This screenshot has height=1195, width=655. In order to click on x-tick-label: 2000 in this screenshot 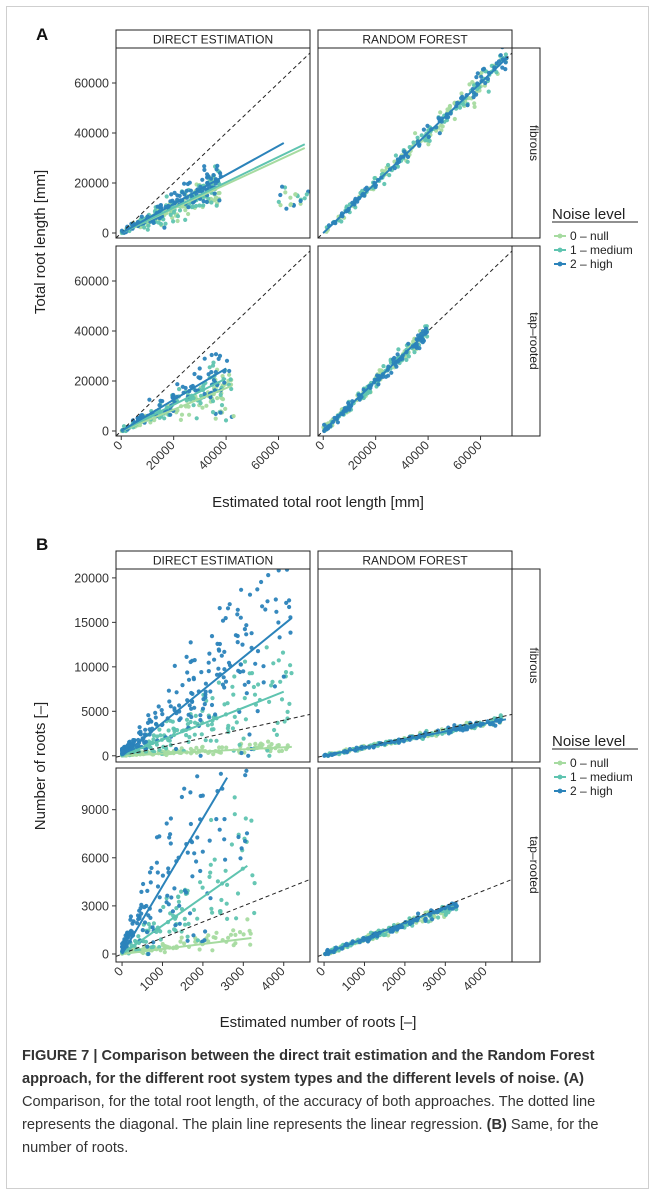, I will do `click(394, 979)`.